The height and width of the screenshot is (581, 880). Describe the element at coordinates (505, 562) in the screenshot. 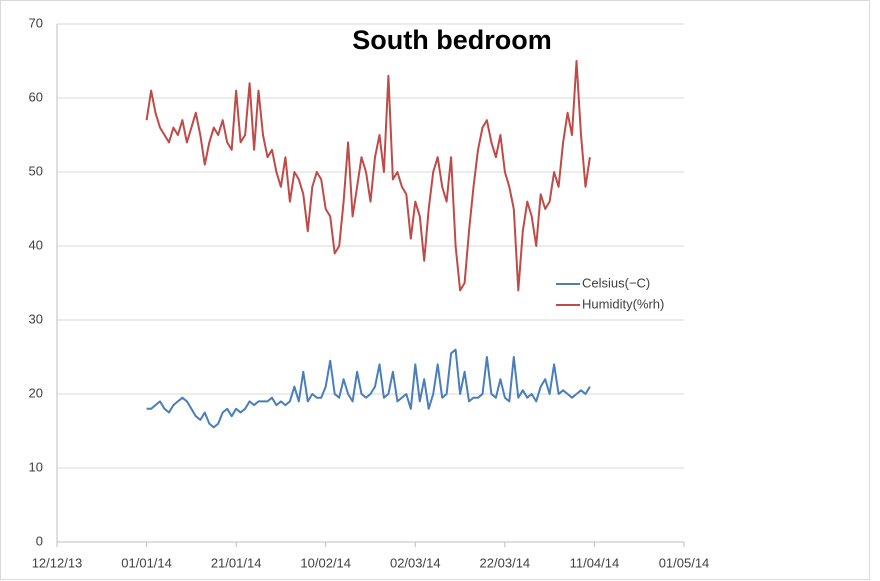

I see `x-tick-label: 22/03/14` at that location.